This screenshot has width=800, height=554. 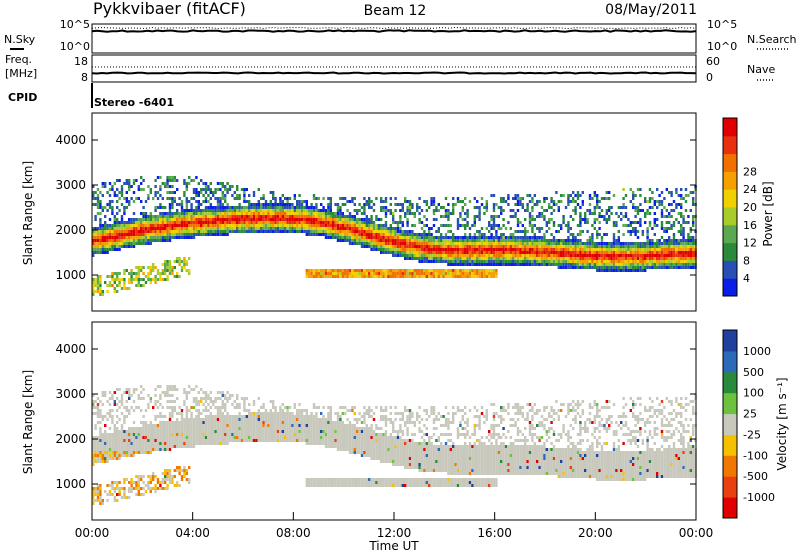 I want to click on colorbar-tick-label: 16, so click(x=750, y=225).